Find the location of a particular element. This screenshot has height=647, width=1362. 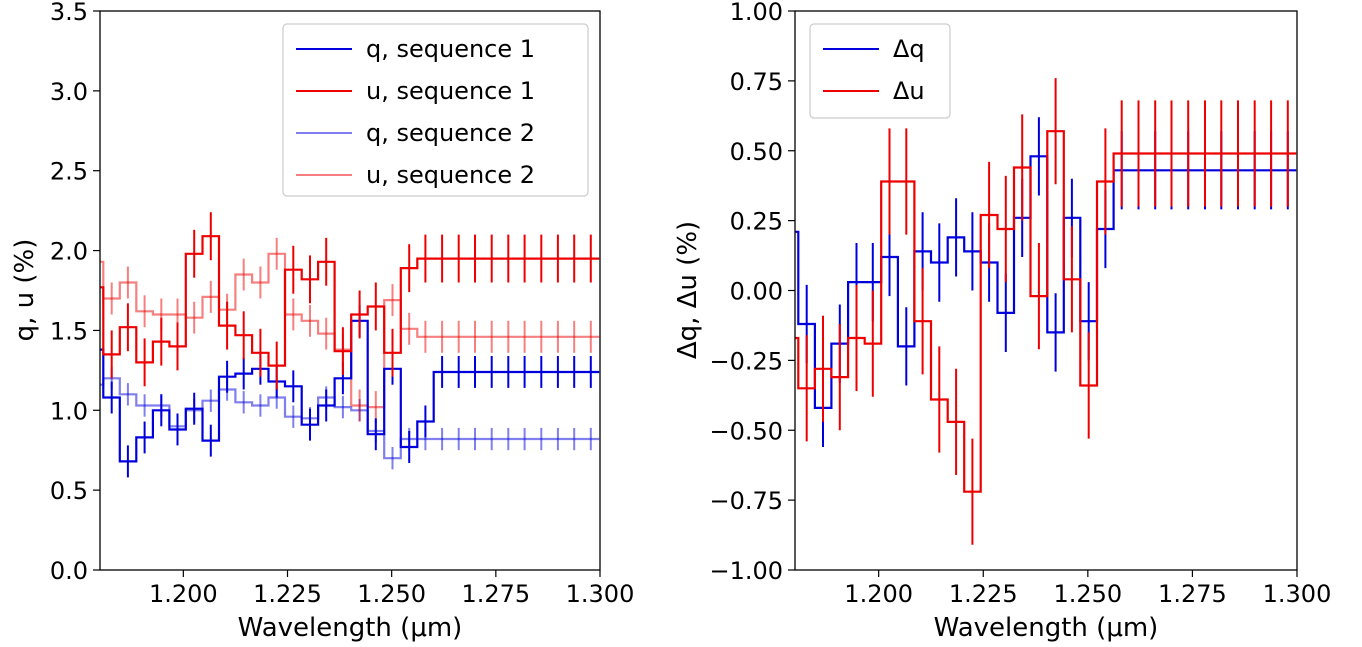

left-legend-entry-2: u, sequence 1 is located at coordinates (415, 91).